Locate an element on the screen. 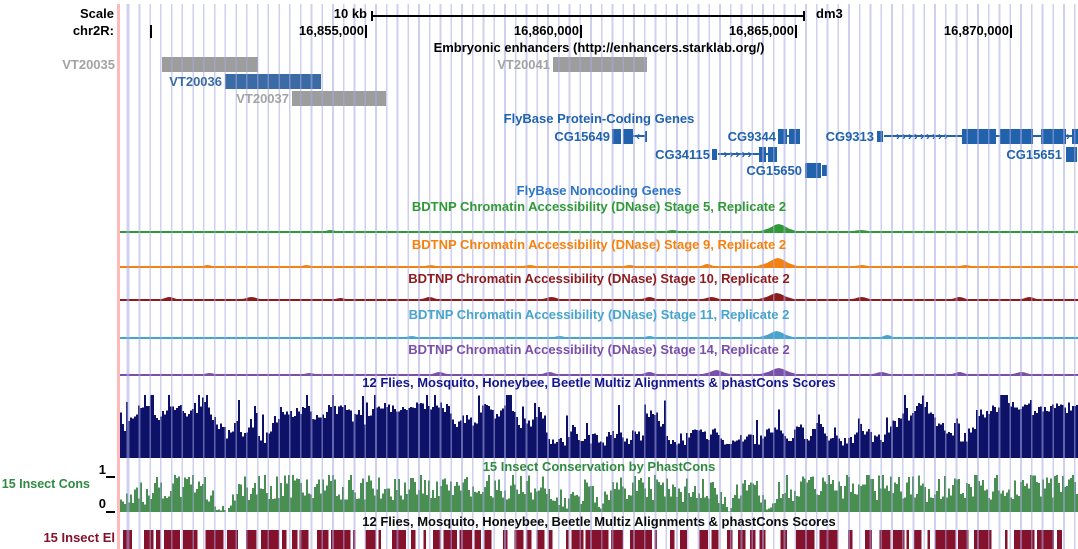  phastcons-track-title: 15 Insect Conservation by PhastCons is located at coordinates (599, 466).